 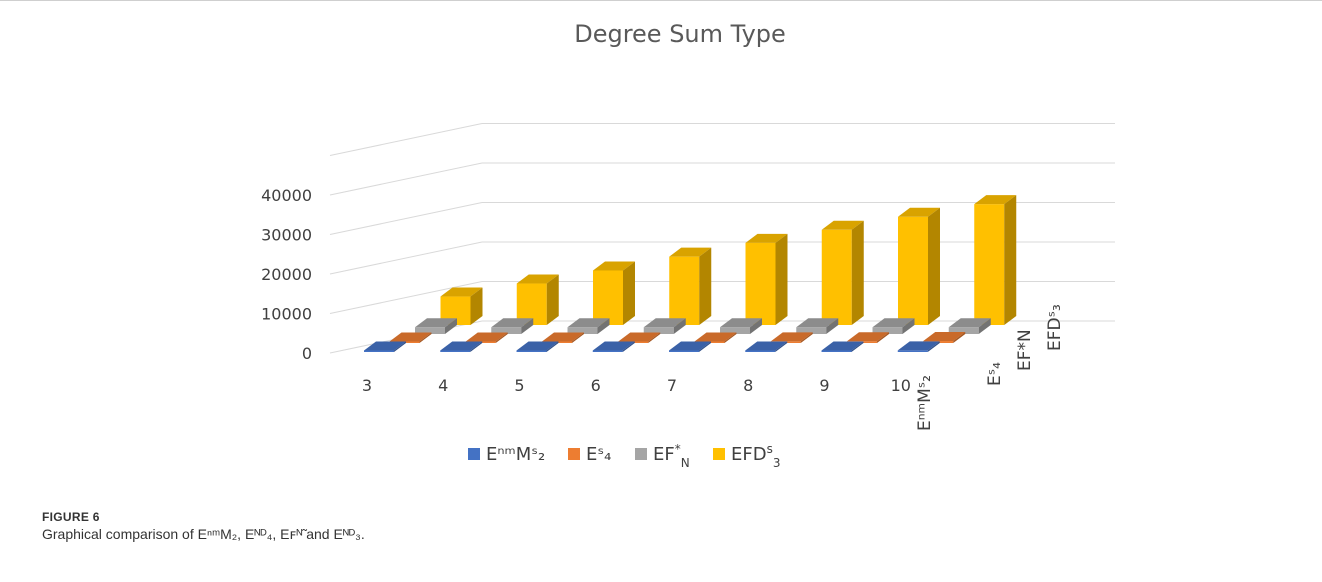 What do you see at coordinates (680, 34) in the screenshot?
I see `chart-title: Degree Sum Type` at bounding box center [680, 34].